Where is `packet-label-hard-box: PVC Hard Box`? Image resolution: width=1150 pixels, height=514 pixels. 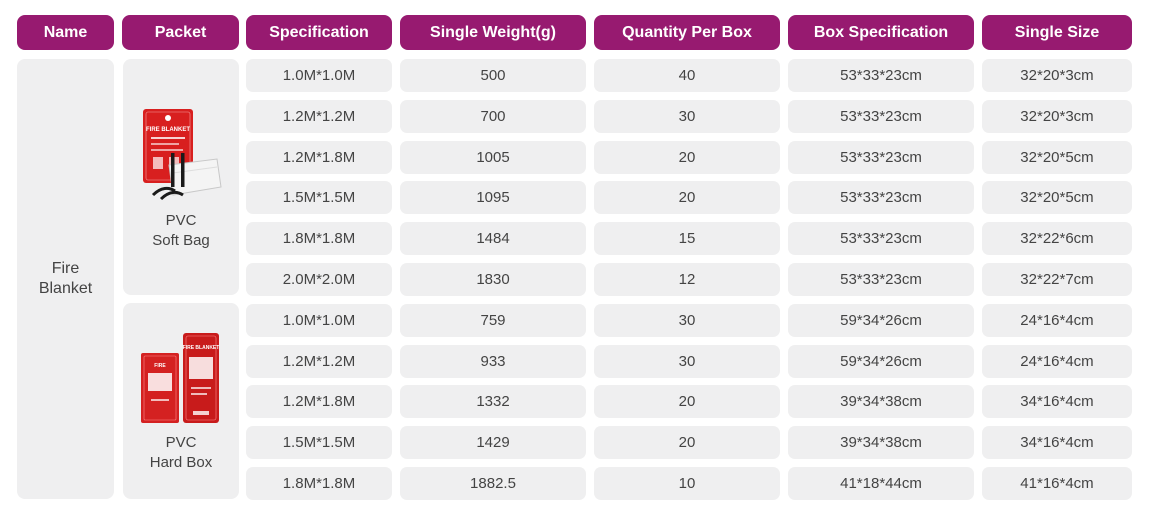
packet-label-hard-box: PVC Hard Box is located at coordinates (181, 452).